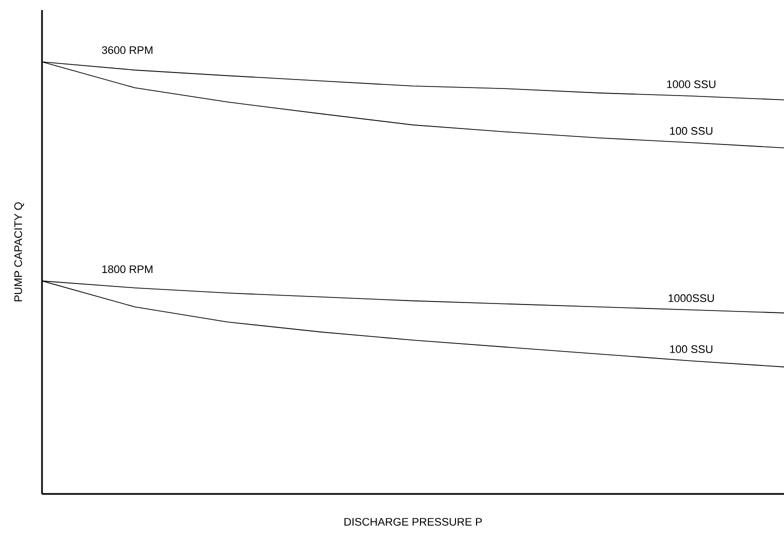 The width and height of the screenshot is (784, 540). What do you see at coordinates (19, 252) in the screenshot?
I see `y-axis-title: PUMP CAPACITY Q` at bounding box center [19, 252].